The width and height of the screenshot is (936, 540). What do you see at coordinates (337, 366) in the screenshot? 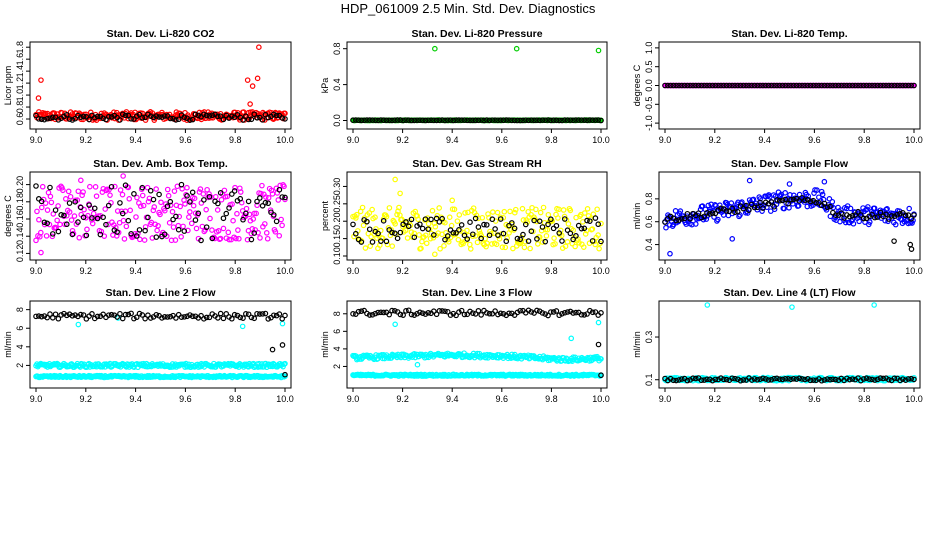
I see `y-tick-label: 2` at bounding box center [337, 366].